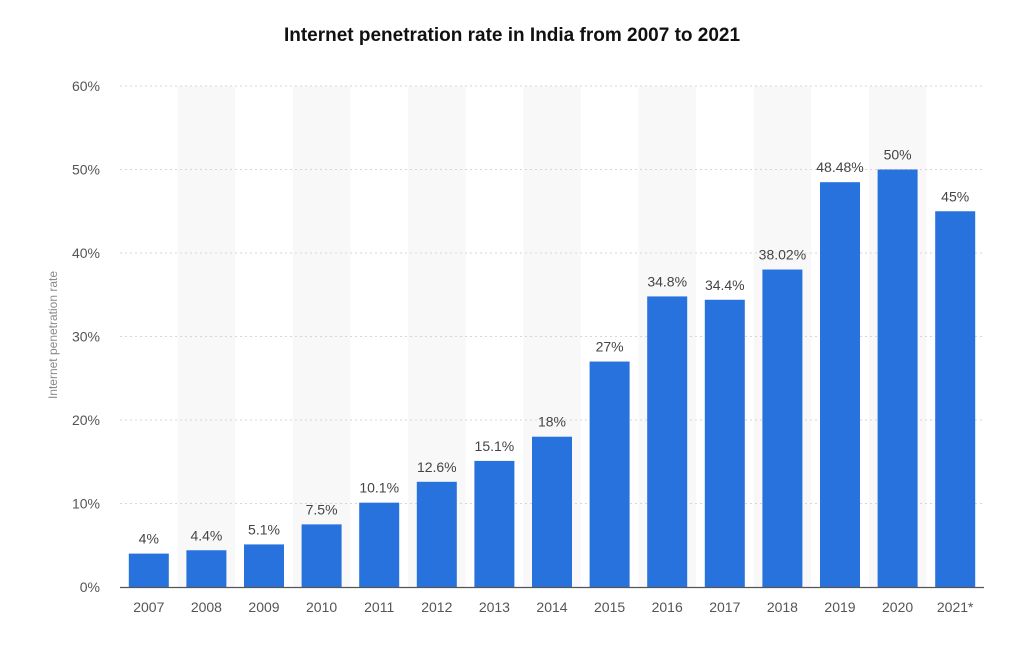 The width and height of the screenshot is (1024, 671). Describe the element at coordinates (782, 255) in the screenshot. I see `data-label: 38.02%` at that location.